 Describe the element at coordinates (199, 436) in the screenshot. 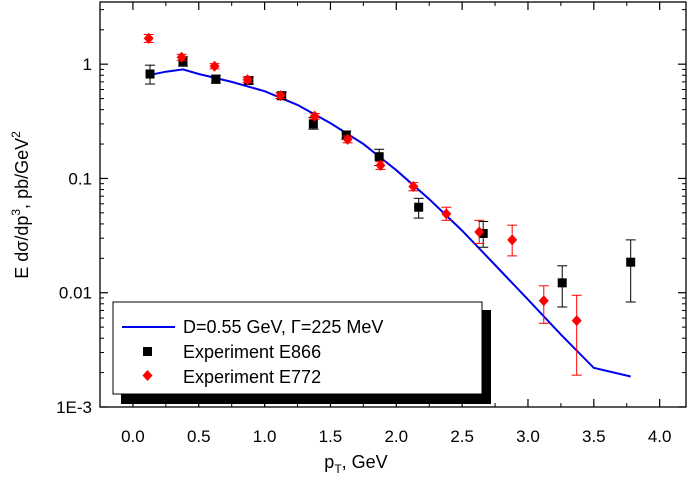

I see `x-tick-label: 0.5` at that location.